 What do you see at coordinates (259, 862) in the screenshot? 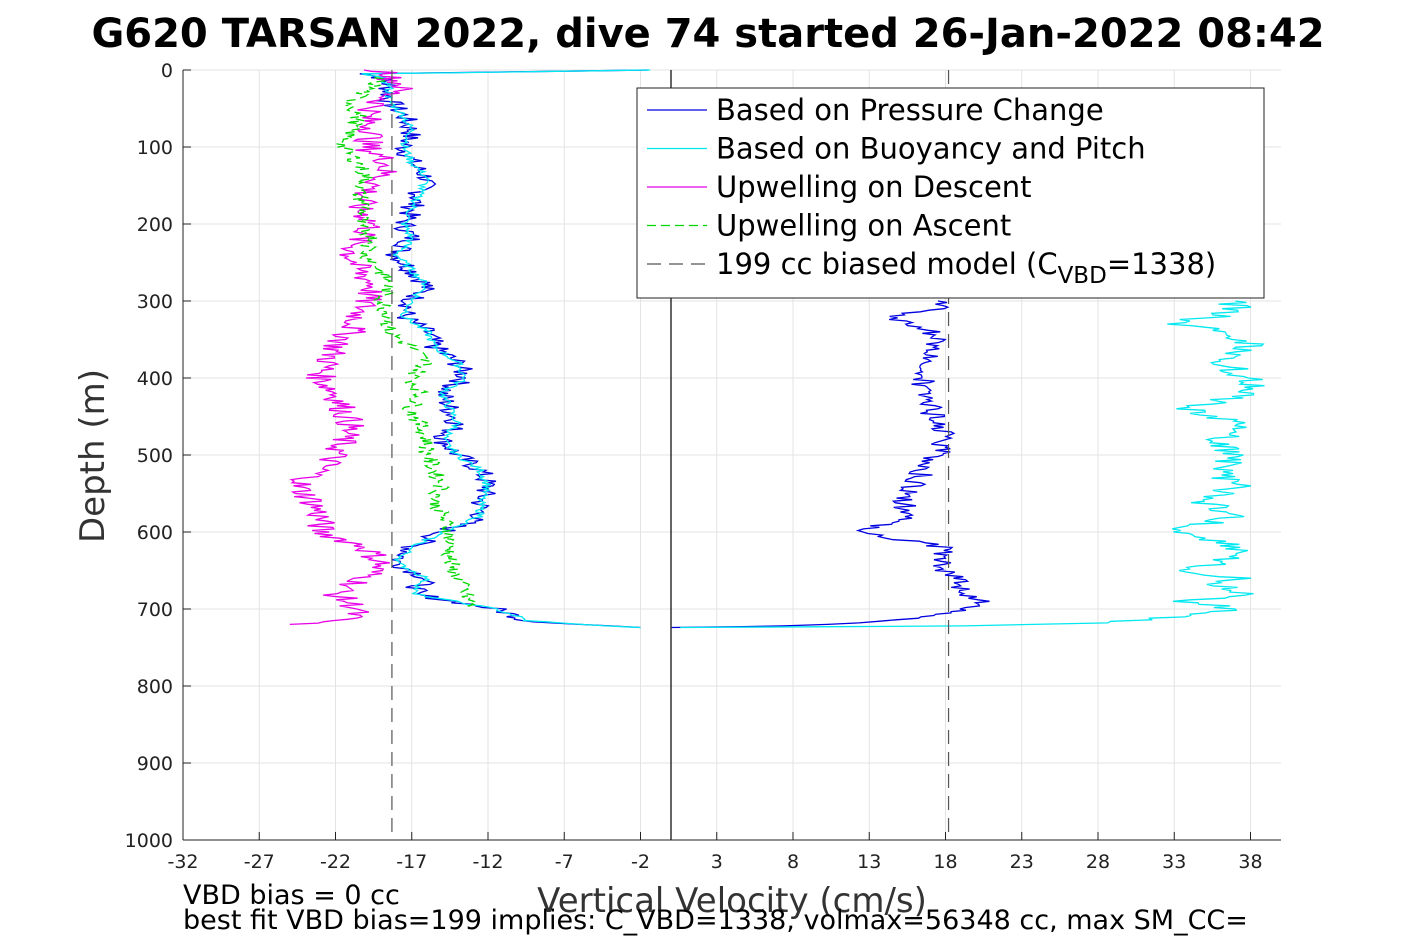
I see `x-tick-label: -27` at bounding box center [259, 862].